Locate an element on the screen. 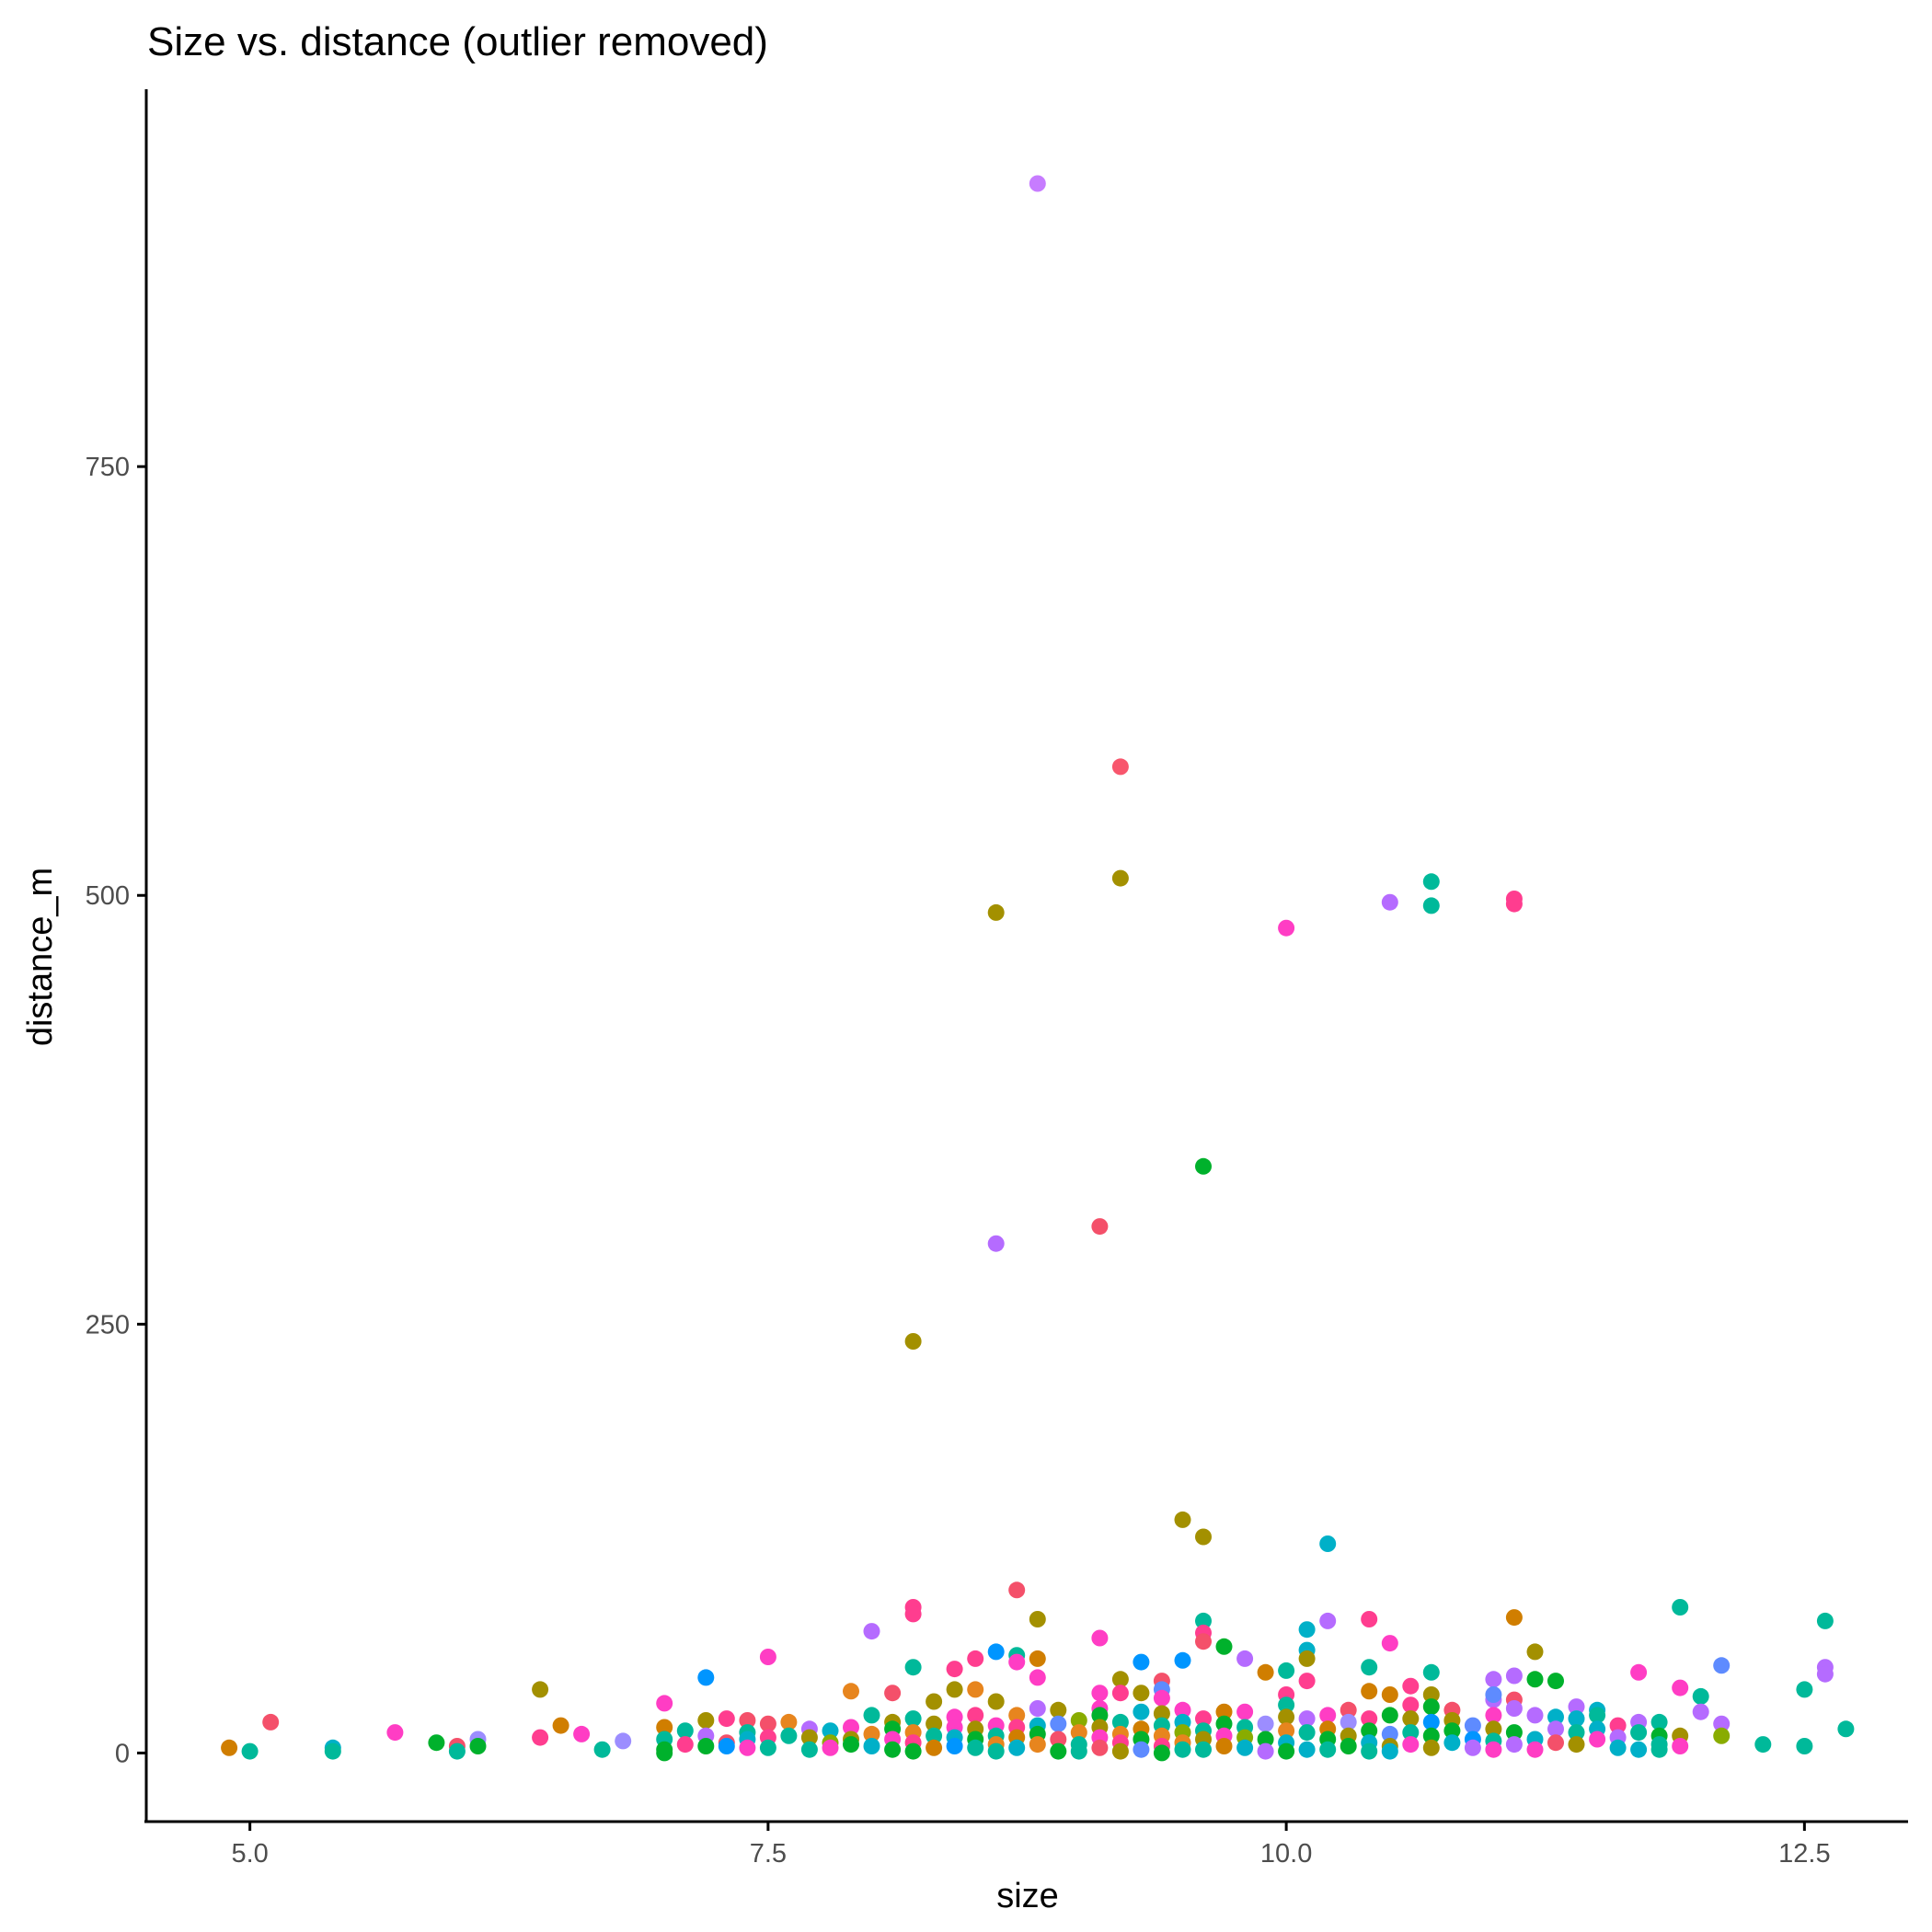  x-tick-label-2: 10.0 is located at coordinates (1286, 1854).